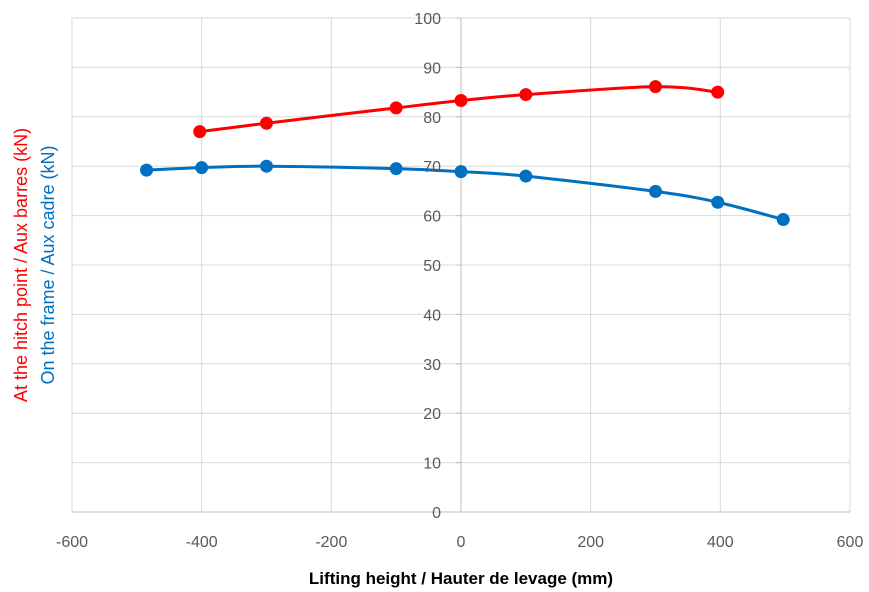  Describe the element at coordinates (432, 464) in the screenshot. I see `y-tick-label: 10` at that location.